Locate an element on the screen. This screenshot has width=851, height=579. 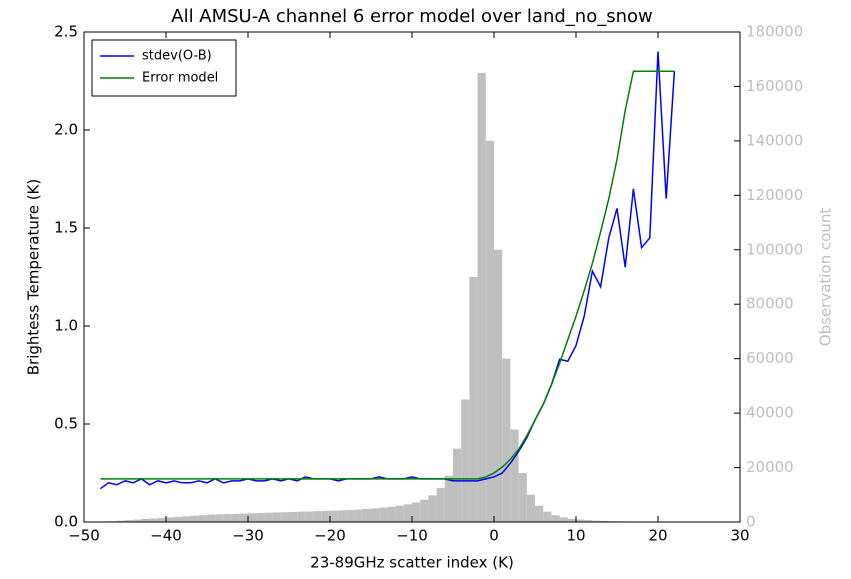
y2-tick-label: 140000 is located at coordinates (774, 140).